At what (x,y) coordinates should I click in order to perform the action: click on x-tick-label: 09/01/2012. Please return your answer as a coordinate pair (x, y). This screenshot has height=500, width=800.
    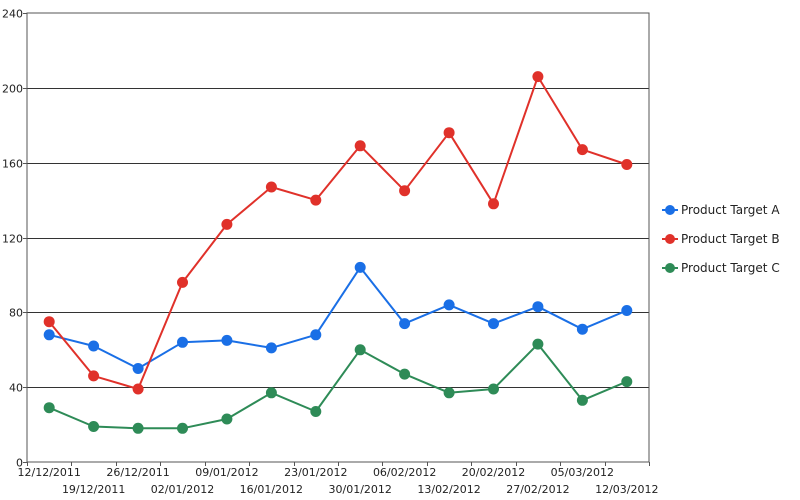
    Looking at the image, I should click on (226, 472).